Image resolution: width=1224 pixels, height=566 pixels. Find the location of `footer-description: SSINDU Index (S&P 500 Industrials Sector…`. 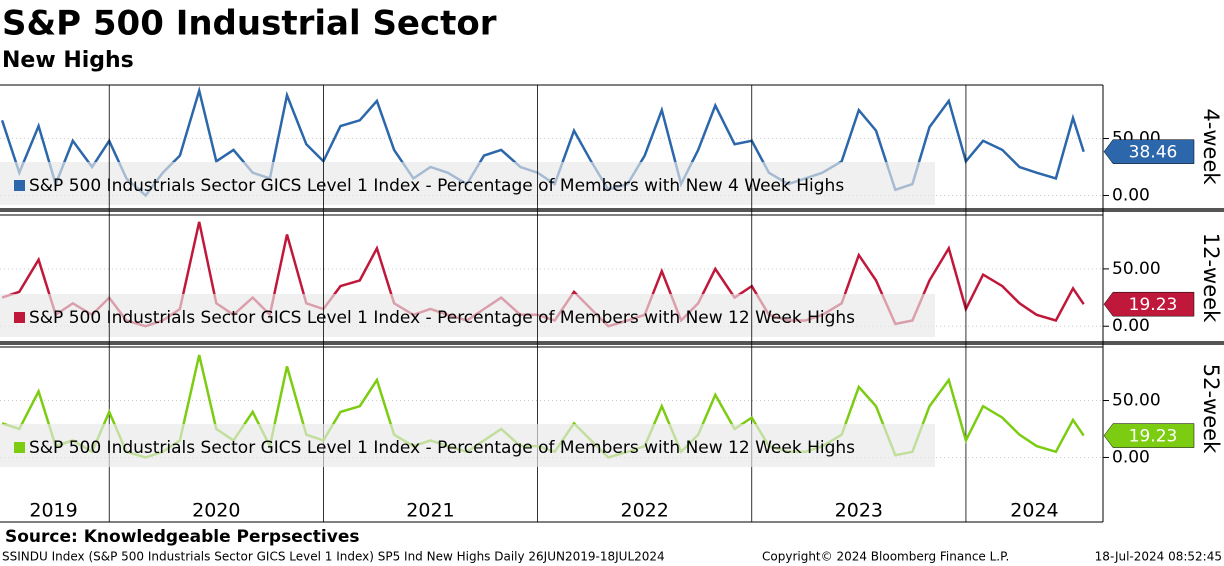

footer-description: SSINDU Index (S&P 500 Industrials Sector… is located at coordinates (333, 557).